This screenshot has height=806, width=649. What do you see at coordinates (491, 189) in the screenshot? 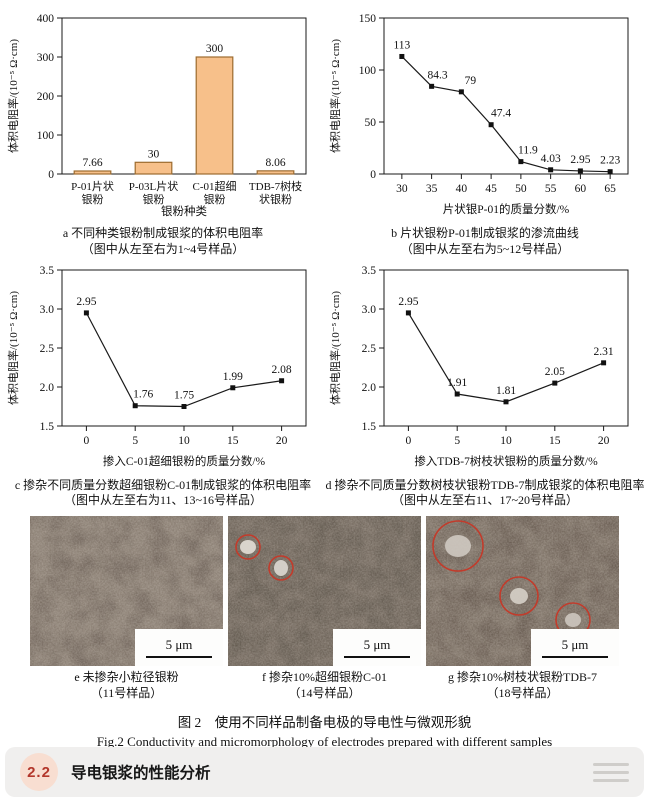
I see `svg-text: 45` at bounding box center [491, 189].